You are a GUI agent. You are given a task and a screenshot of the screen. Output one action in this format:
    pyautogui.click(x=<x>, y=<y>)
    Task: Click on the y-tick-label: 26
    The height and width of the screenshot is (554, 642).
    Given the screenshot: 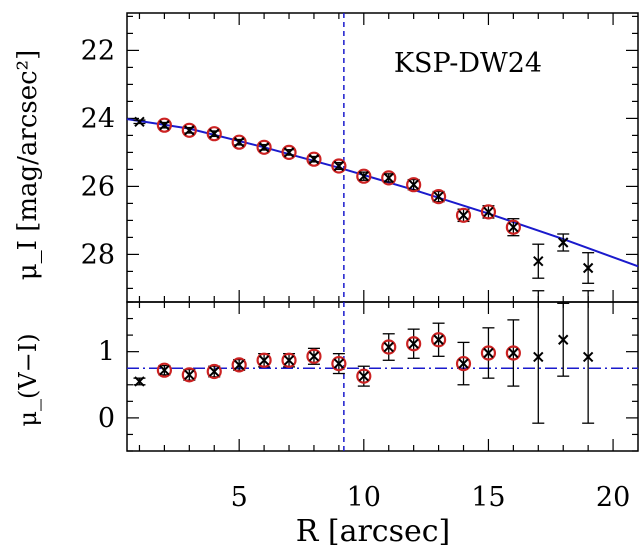 What is the action you would take?
    pyautogui.click(x=98, y=186)
    